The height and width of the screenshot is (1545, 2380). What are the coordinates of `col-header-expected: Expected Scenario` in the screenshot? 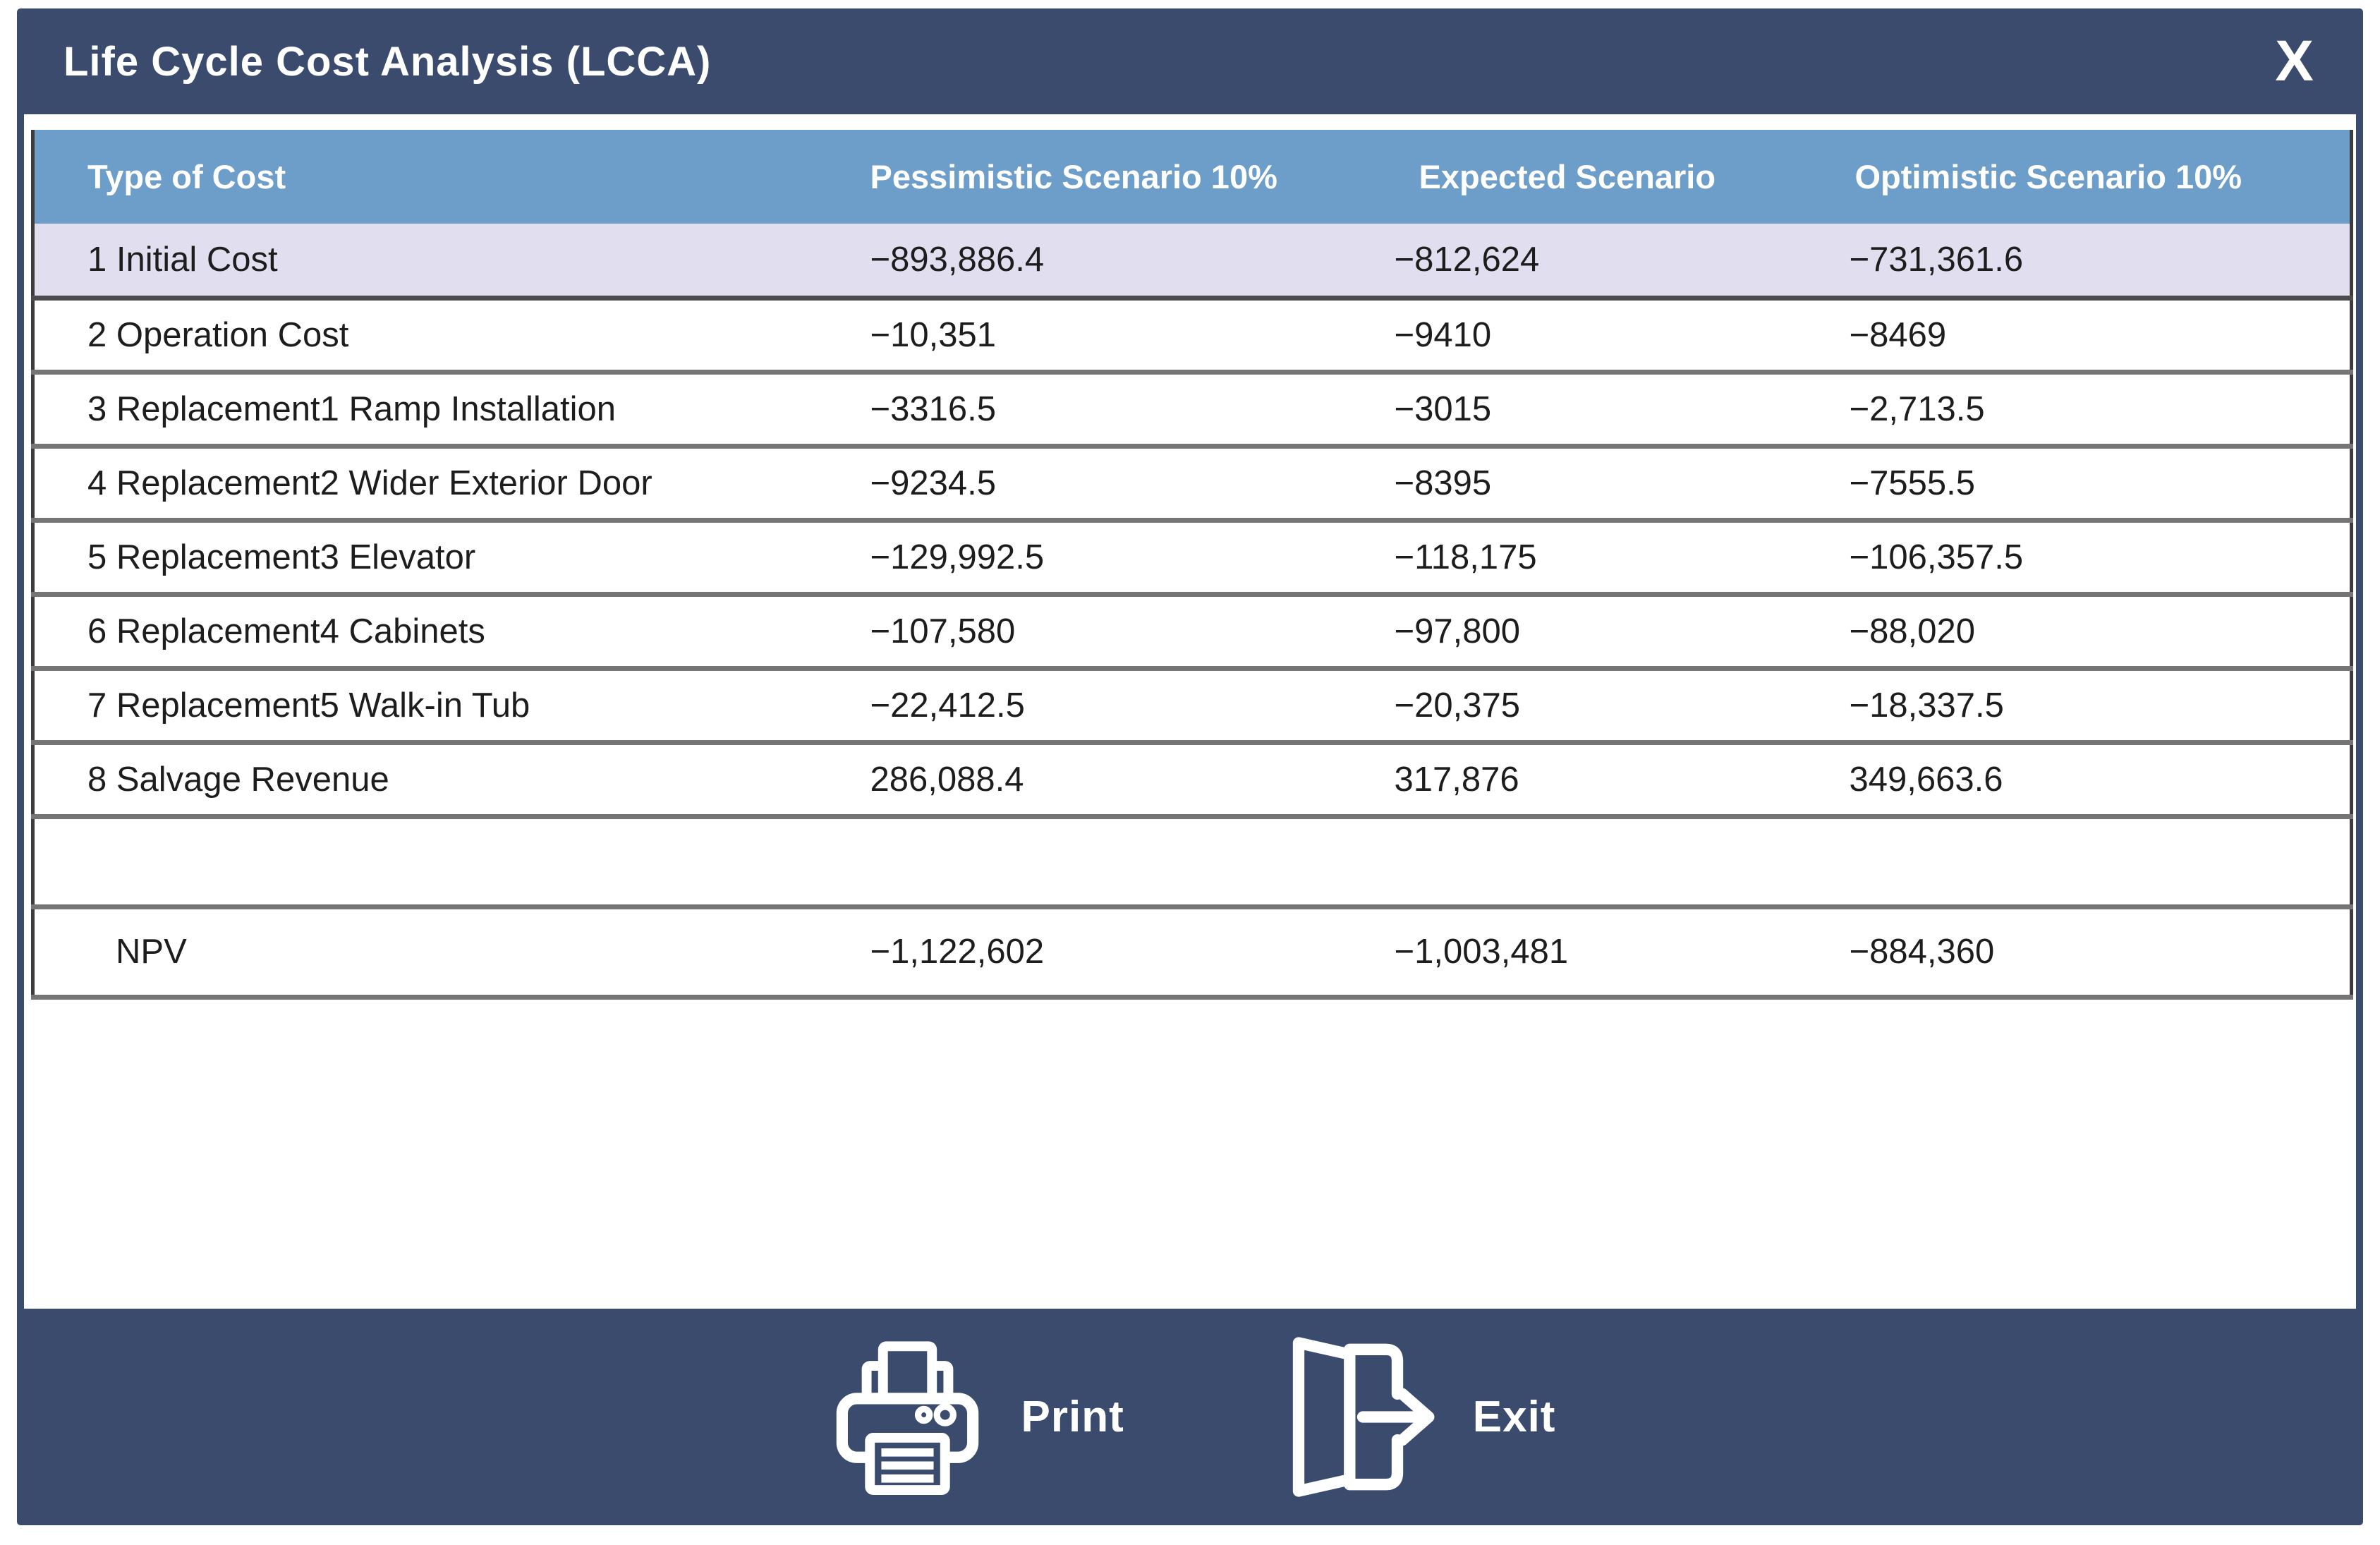 It's located at (1622, 177).